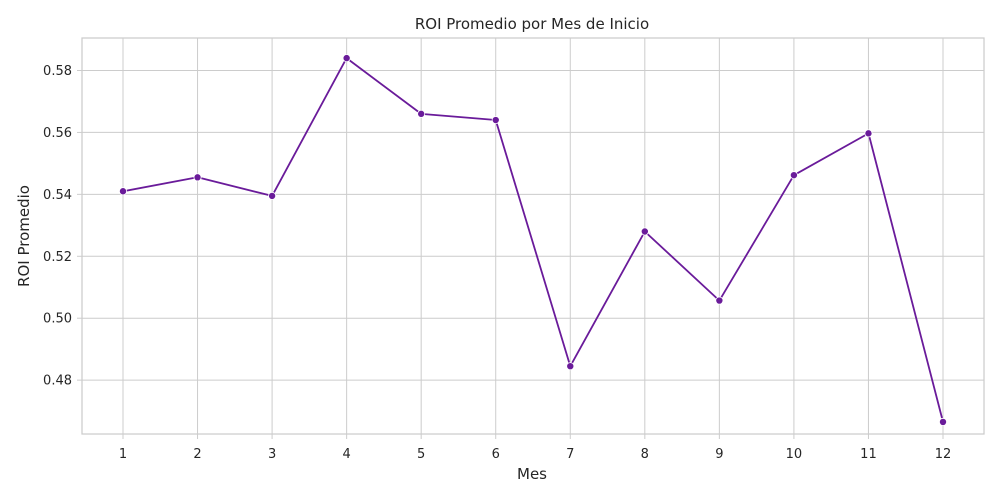 The image size is (1000, 500). I want to click on x-axis-label: Mes, so click(532, 474).